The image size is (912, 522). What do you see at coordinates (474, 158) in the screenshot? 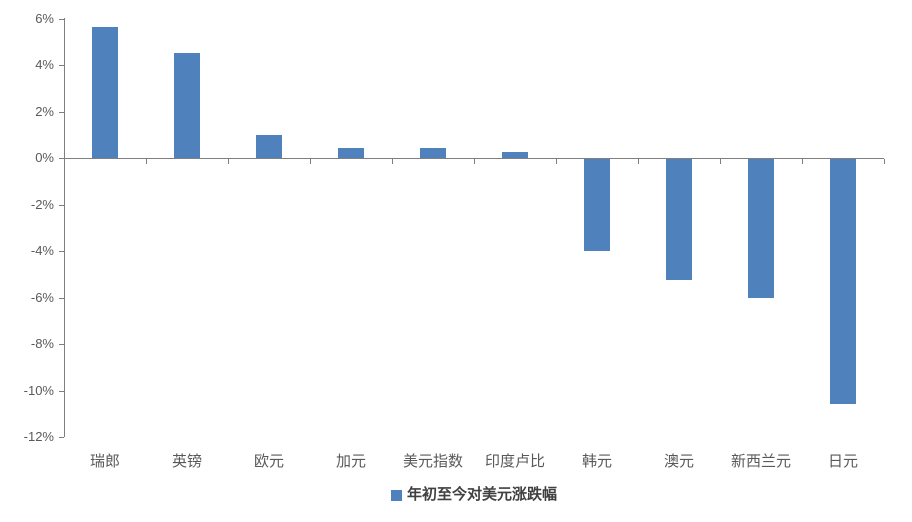
I see `x-axis-line` at bounding box center [474, 158].